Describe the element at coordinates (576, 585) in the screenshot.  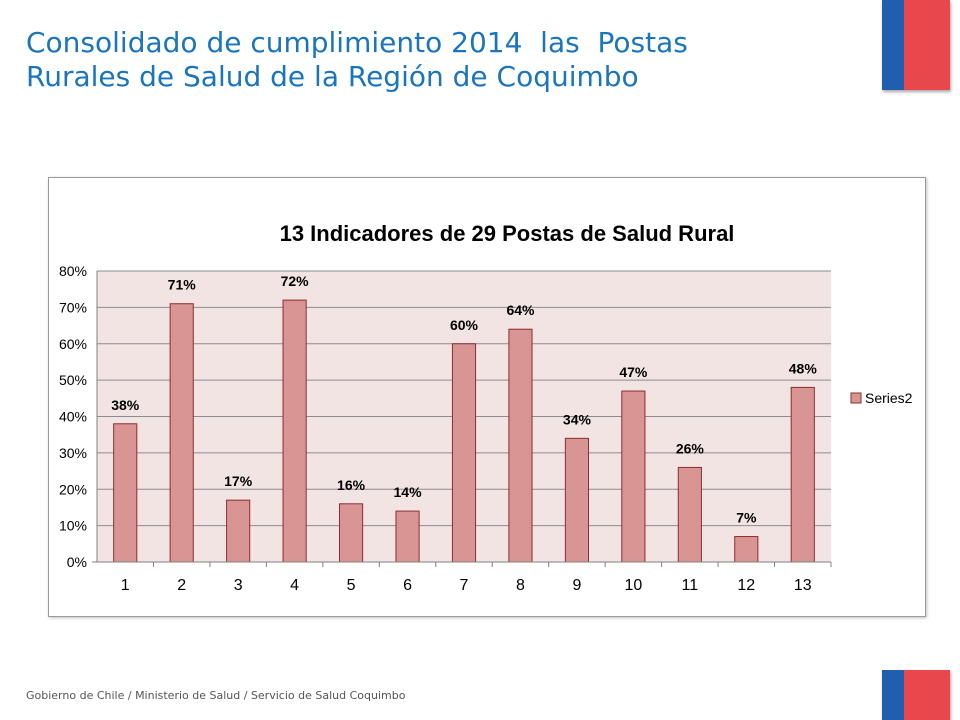
I see `x-tick-label: 9` at that location.